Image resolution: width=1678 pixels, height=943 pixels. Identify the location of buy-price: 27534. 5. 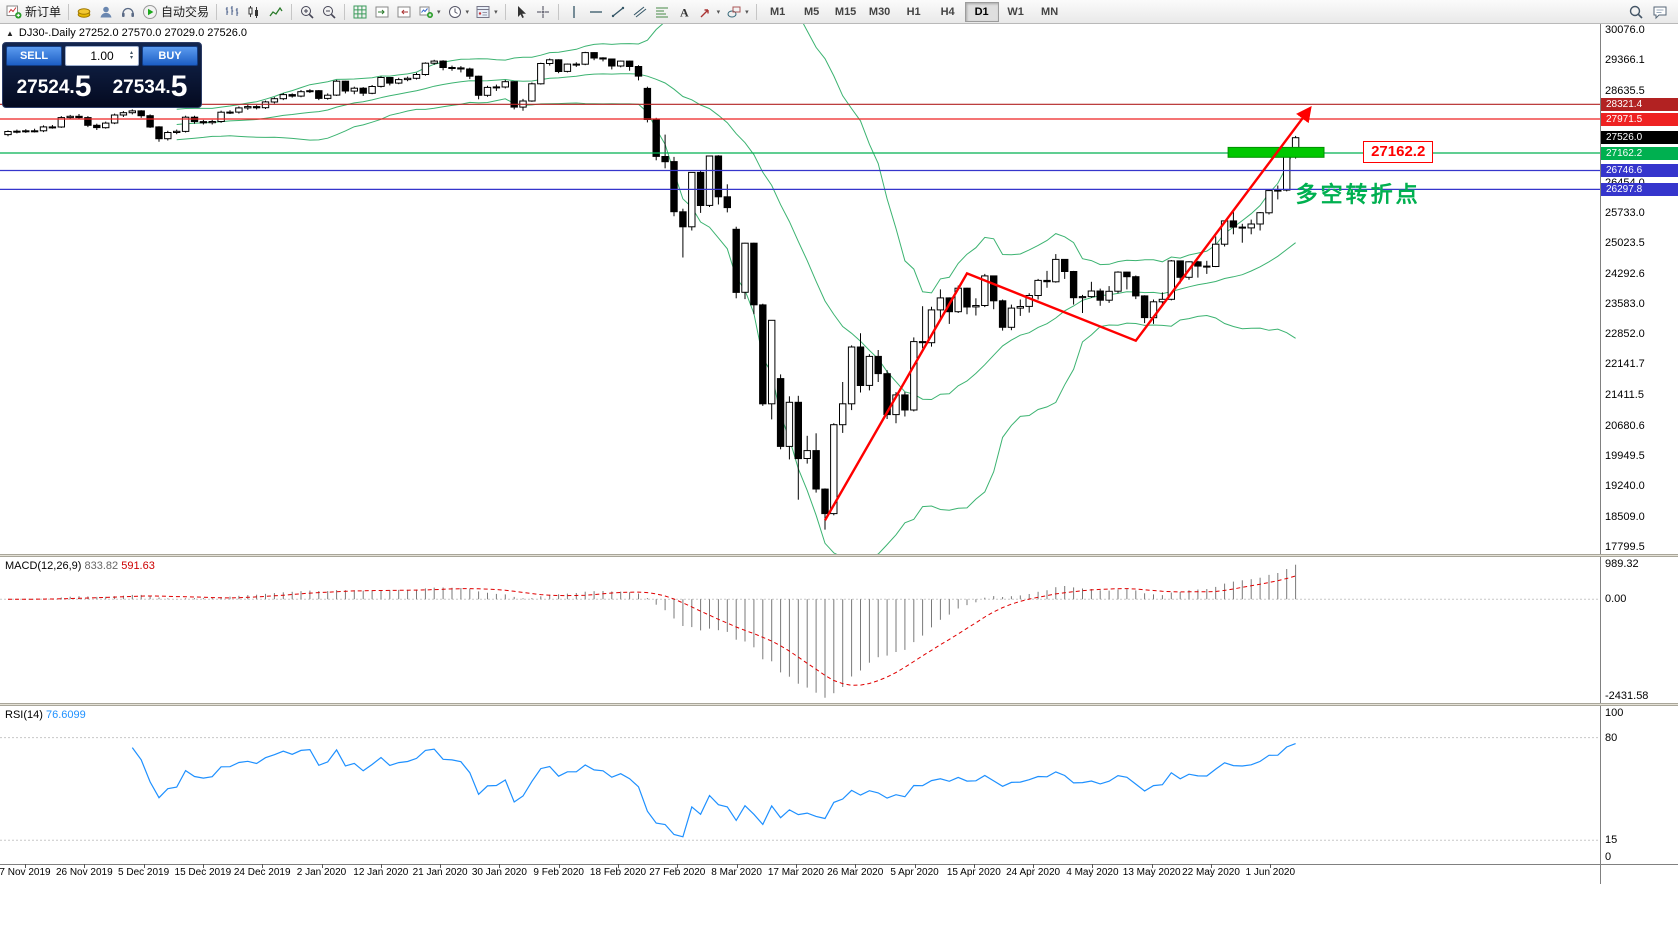
(150, 85).